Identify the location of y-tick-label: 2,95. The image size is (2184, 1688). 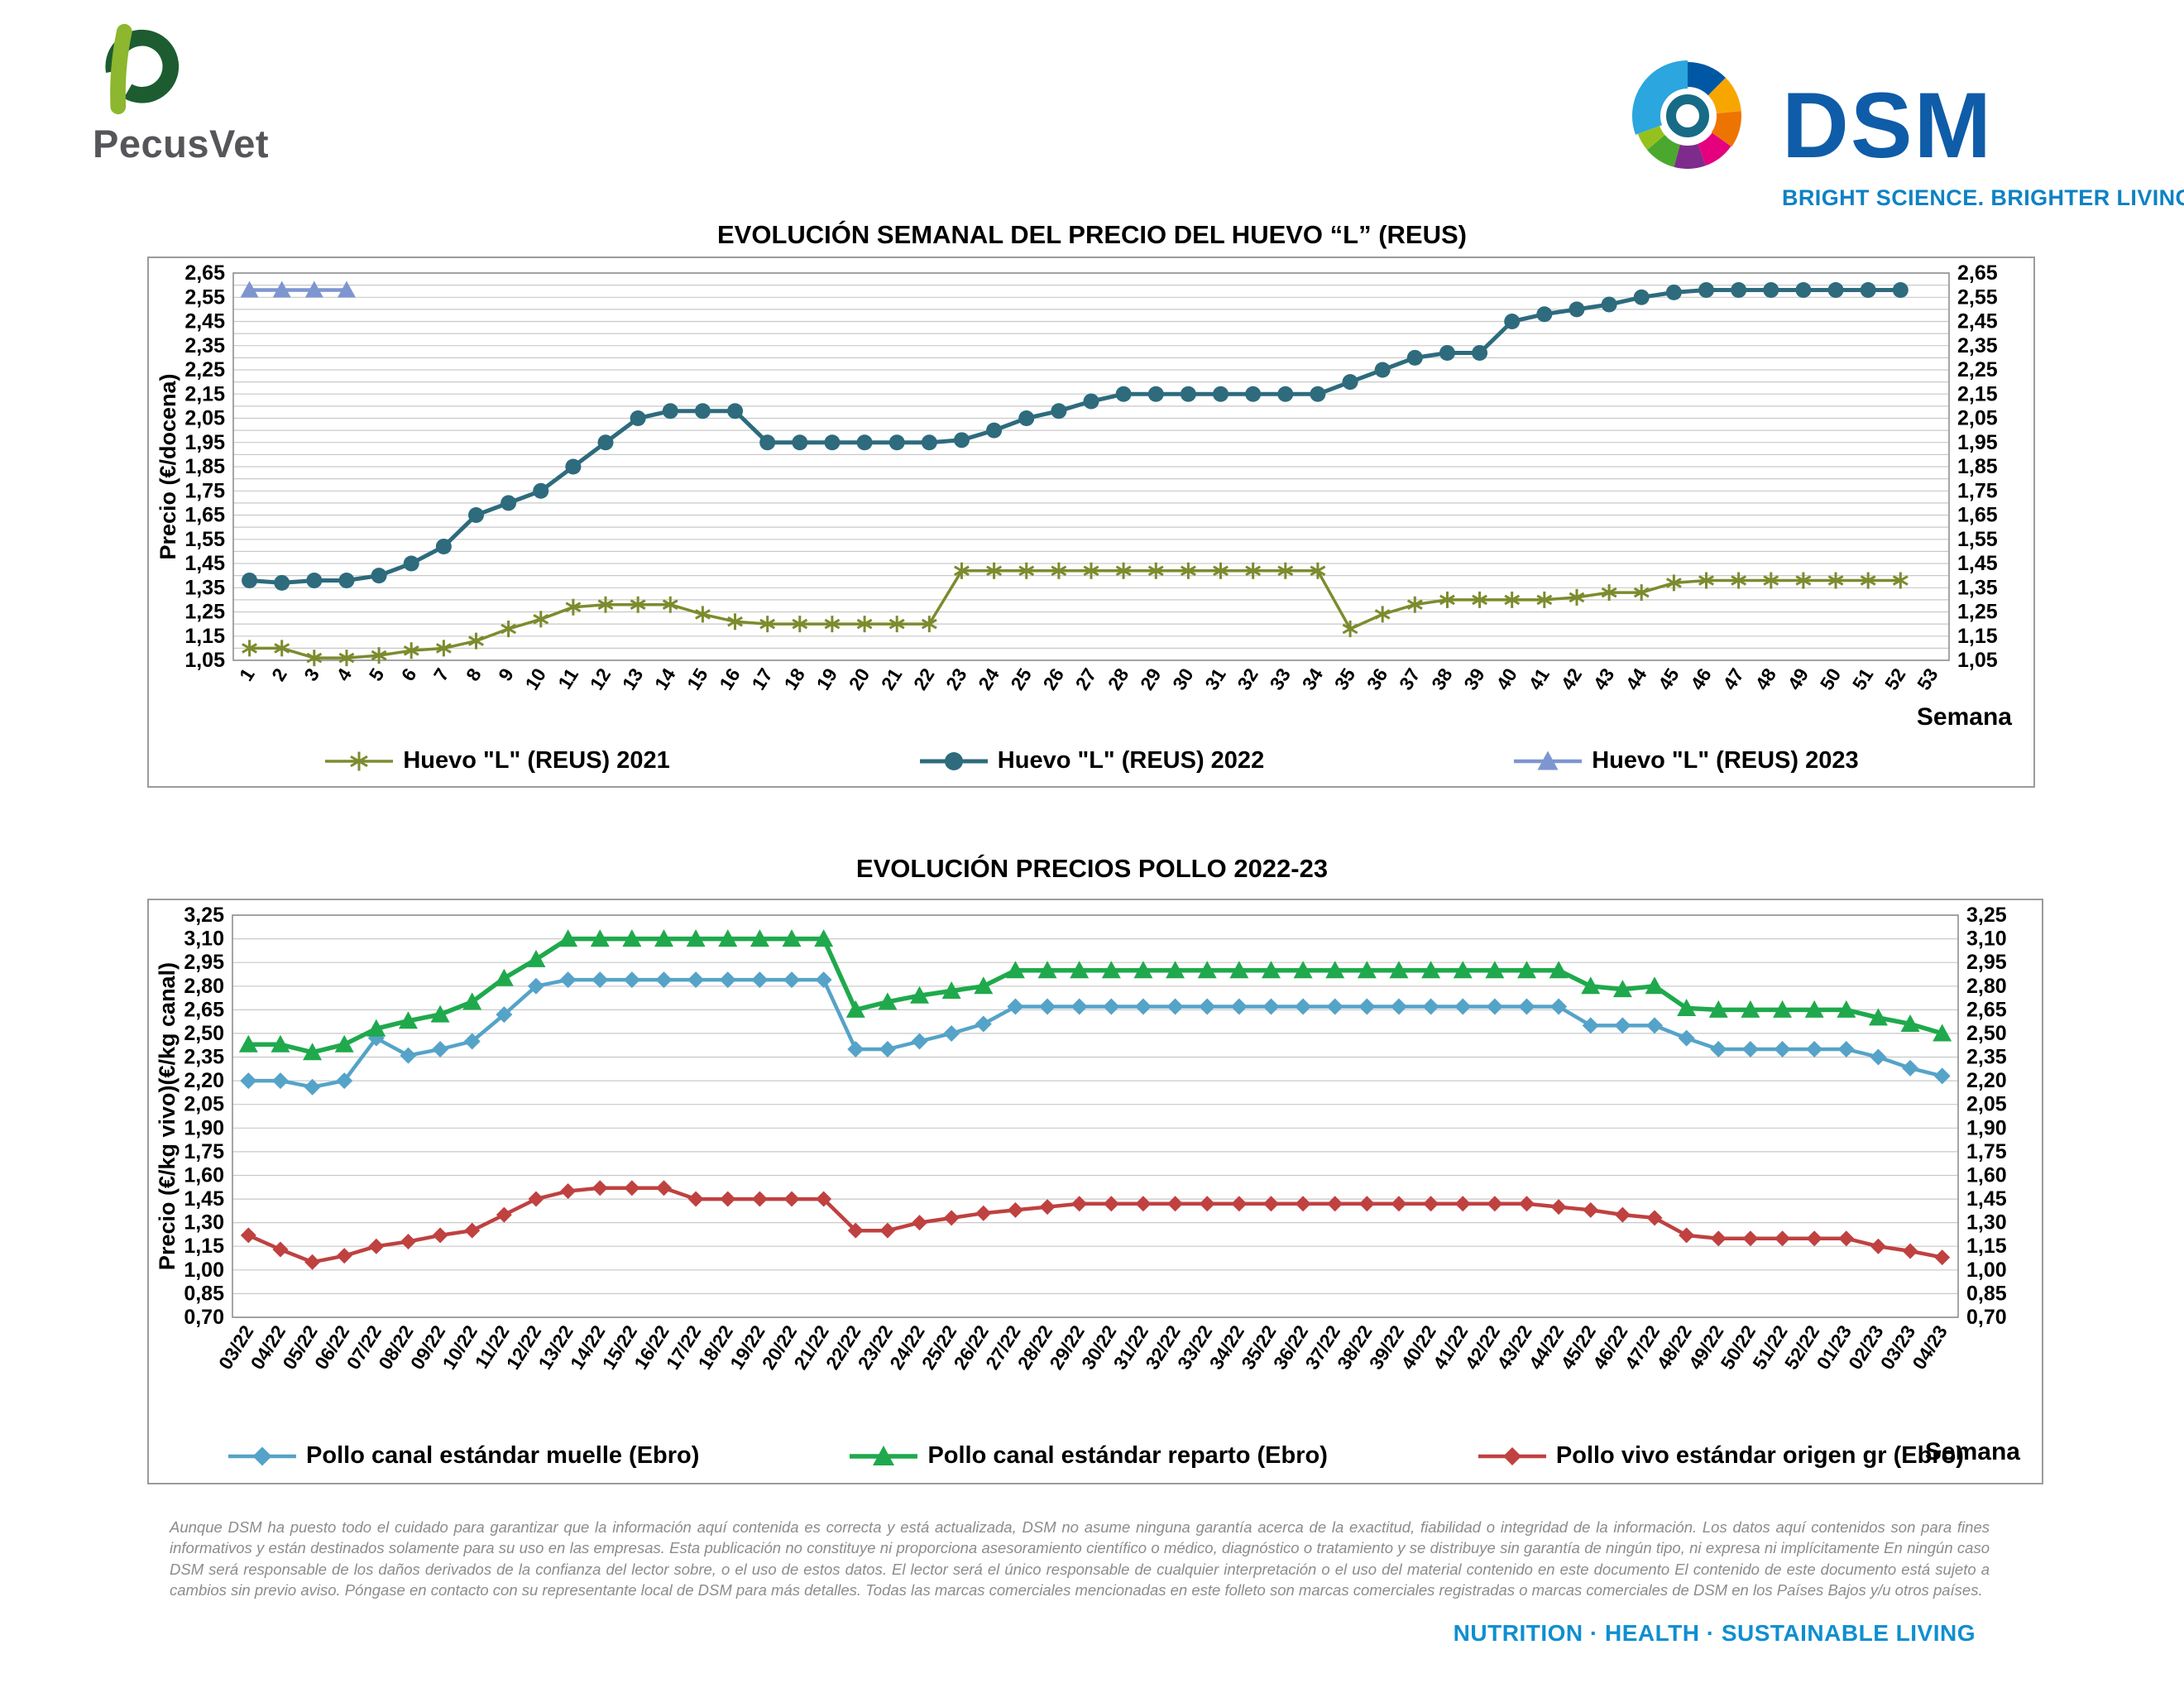
(204, 962).